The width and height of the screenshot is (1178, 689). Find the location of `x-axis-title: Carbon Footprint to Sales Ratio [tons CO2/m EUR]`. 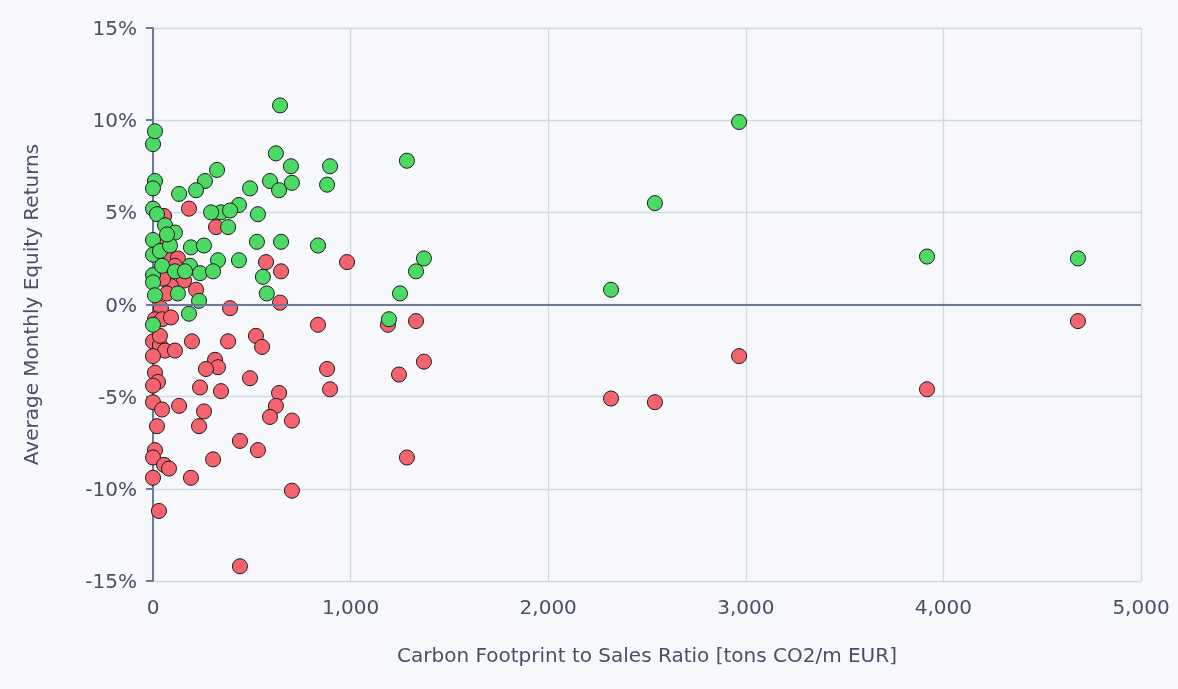

x-axis-title: Carbon Footprint to Sales Ratio [tons CO2/m EUR] is located at coordinates (647, 655).